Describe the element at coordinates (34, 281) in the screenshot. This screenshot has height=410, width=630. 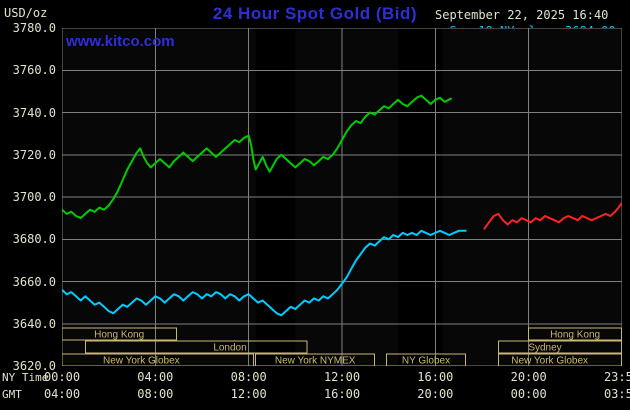
I see `y-tick-label: 3660.0` at that location.